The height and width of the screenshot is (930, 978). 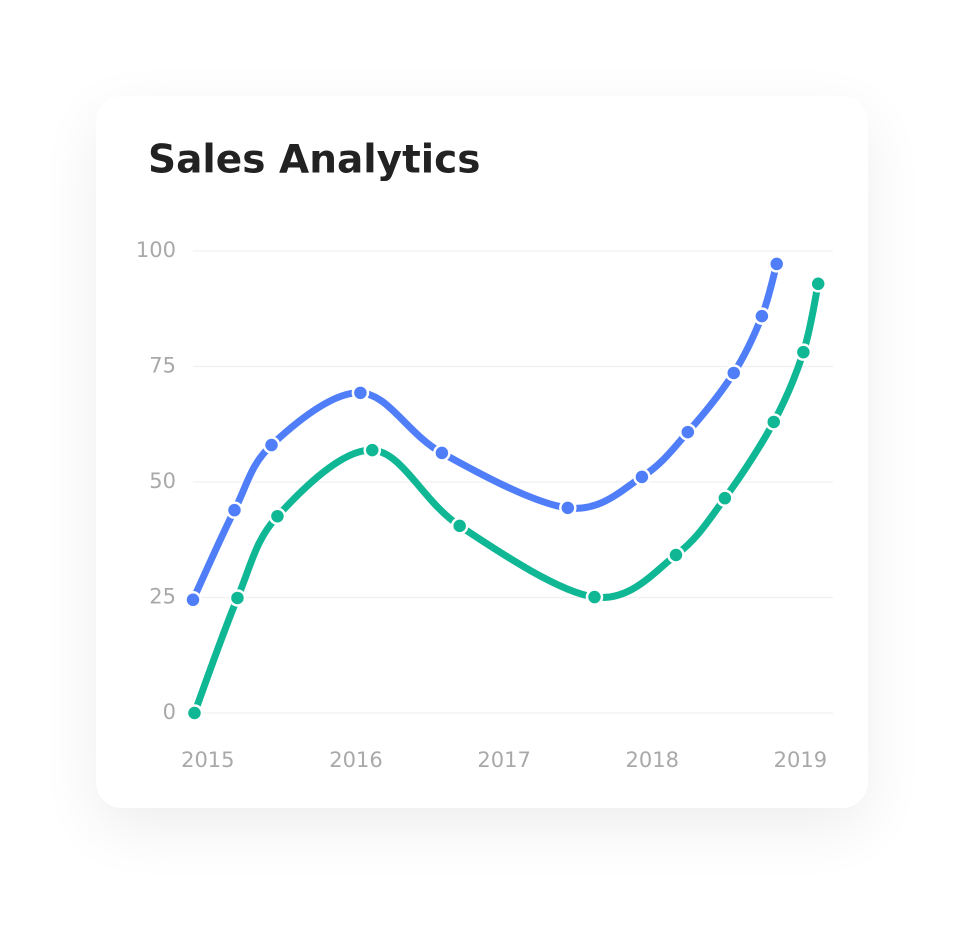 I want to click on y-tick-label: 75, so click(x=162, y=366).